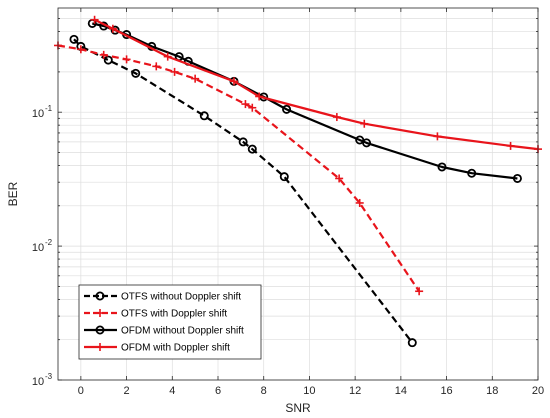 The width and height of the screenshot is (550, 418). I want to click on x-tick-label: 20, so click(538, 391).